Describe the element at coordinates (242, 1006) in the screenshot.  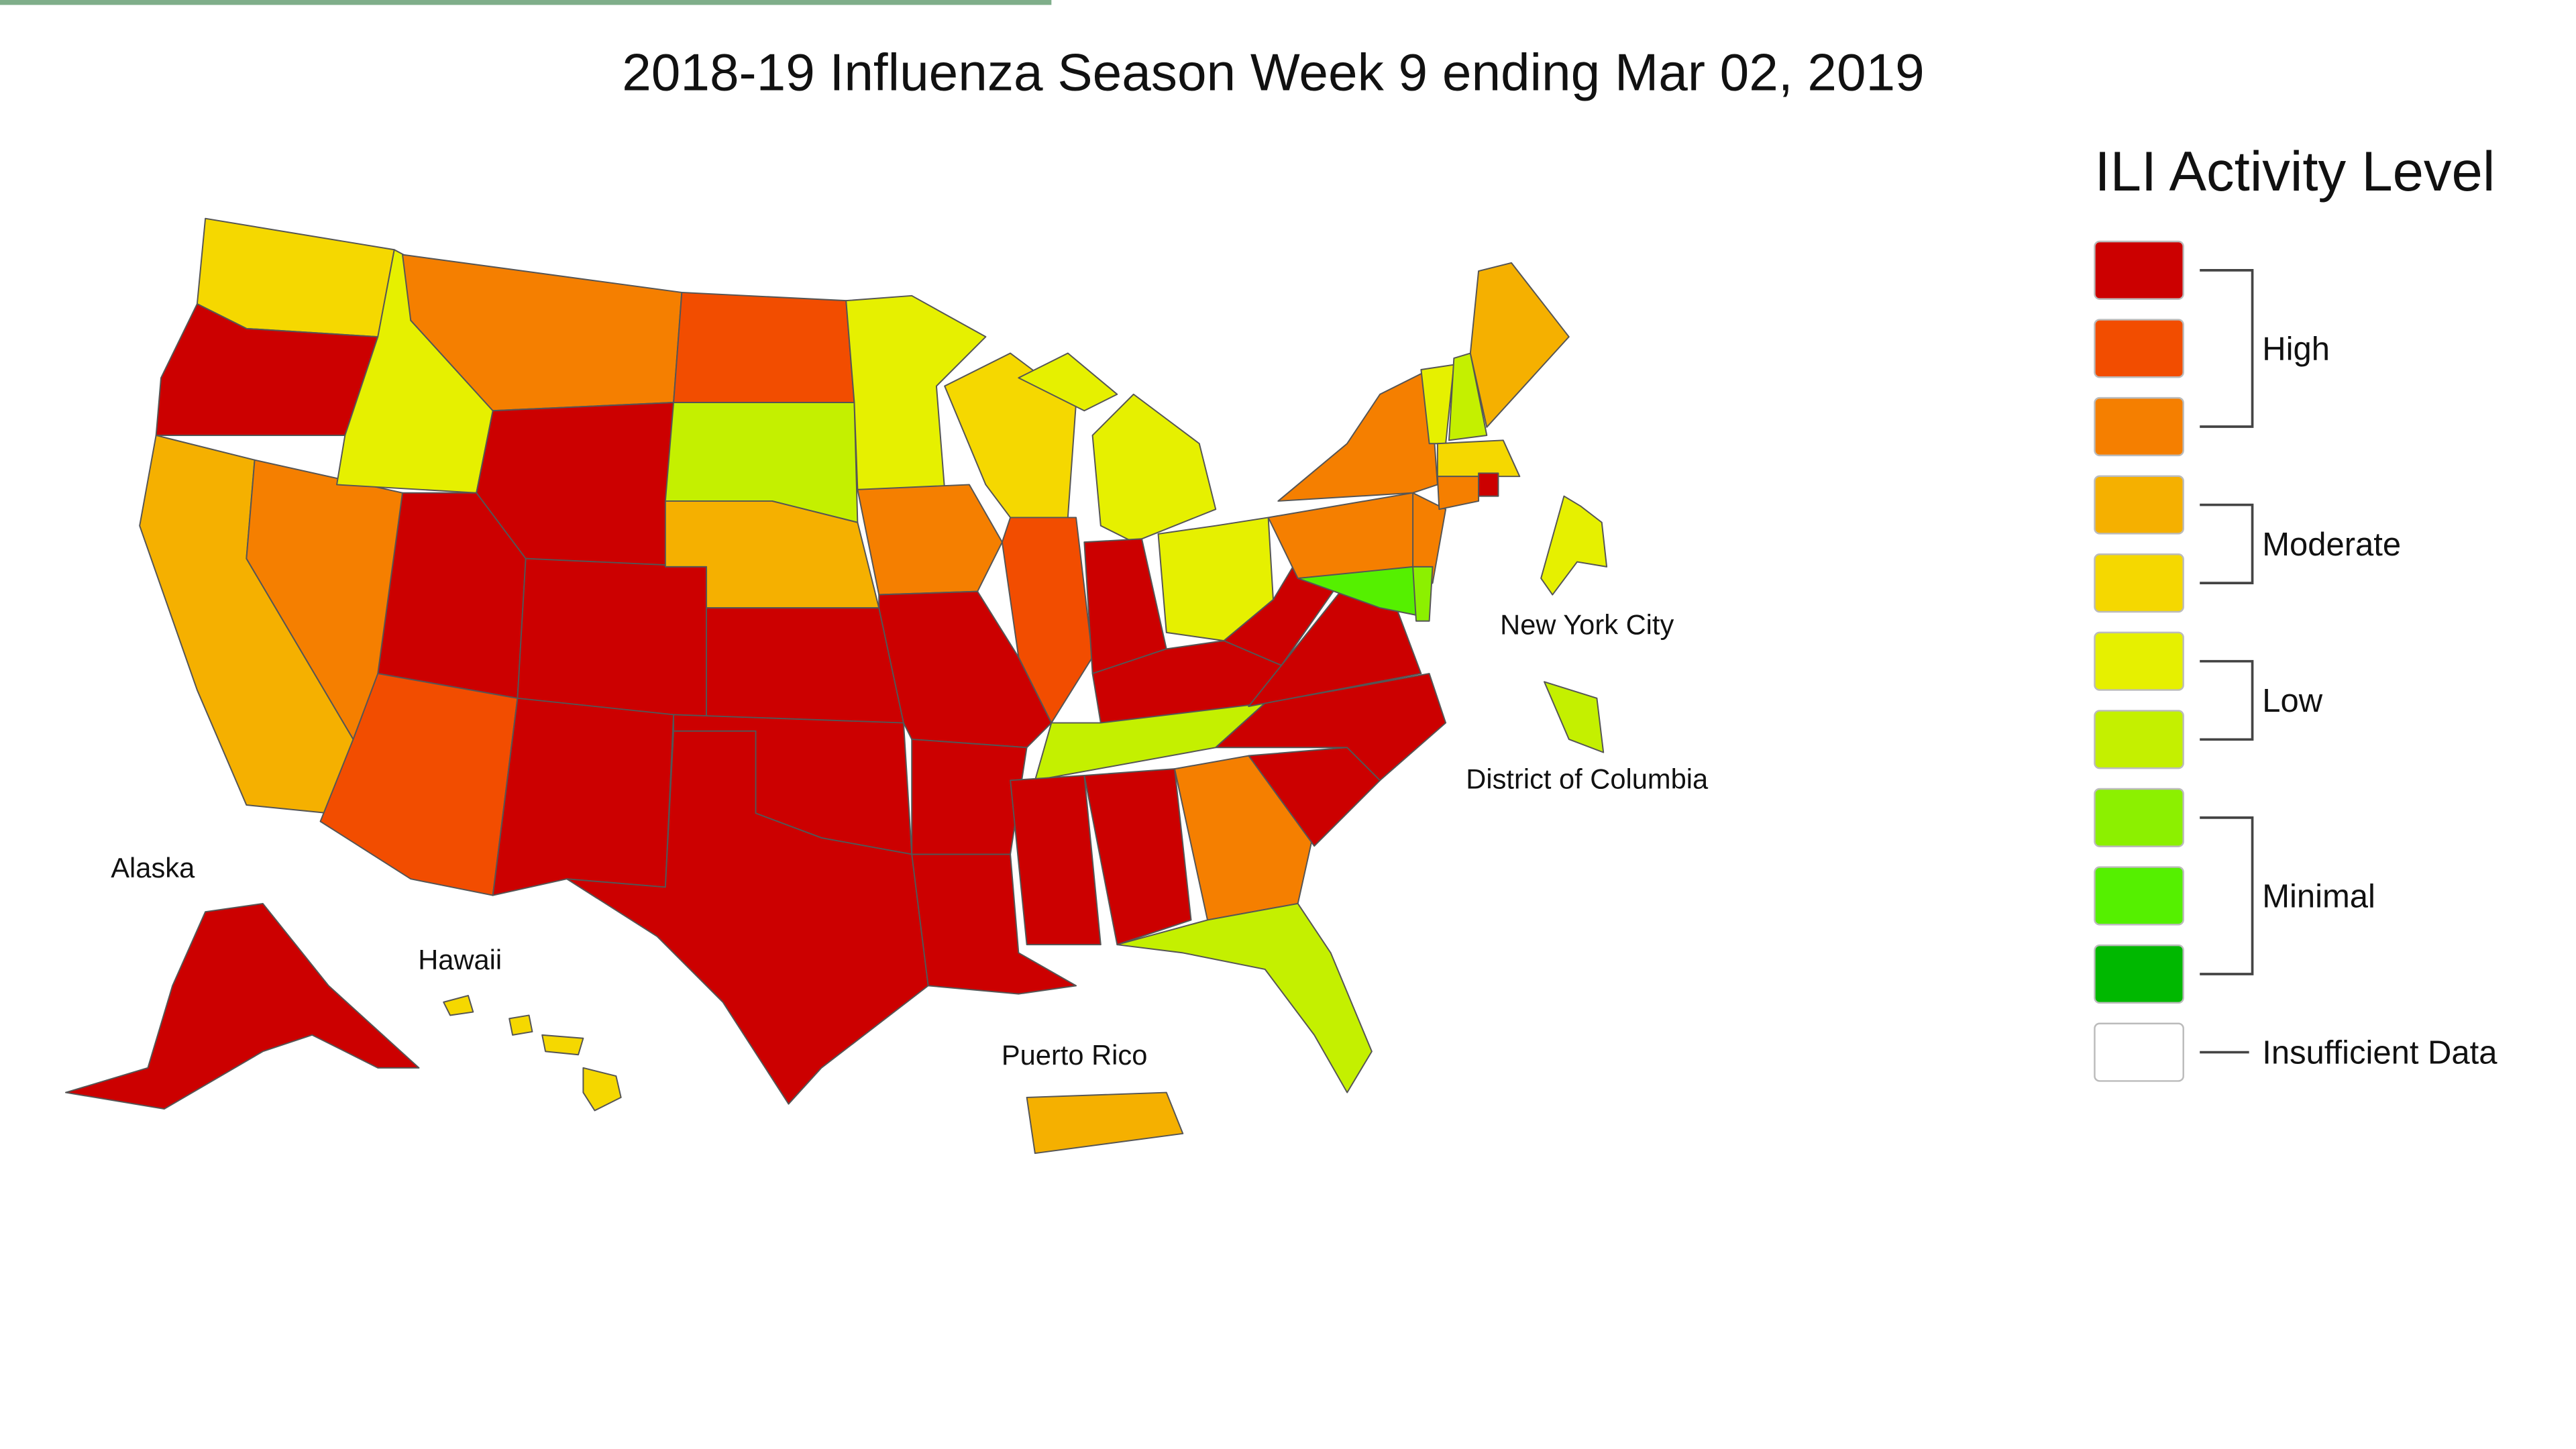
I see `alaska` at that location.